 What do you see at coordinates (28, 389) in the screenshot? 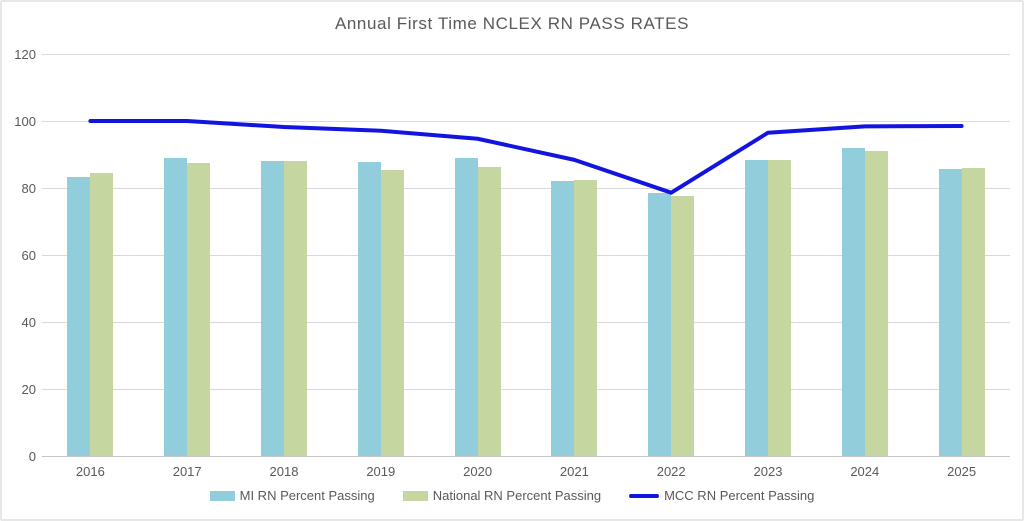
I see `y-tick-label: 20` at bounding box center [28, 389].